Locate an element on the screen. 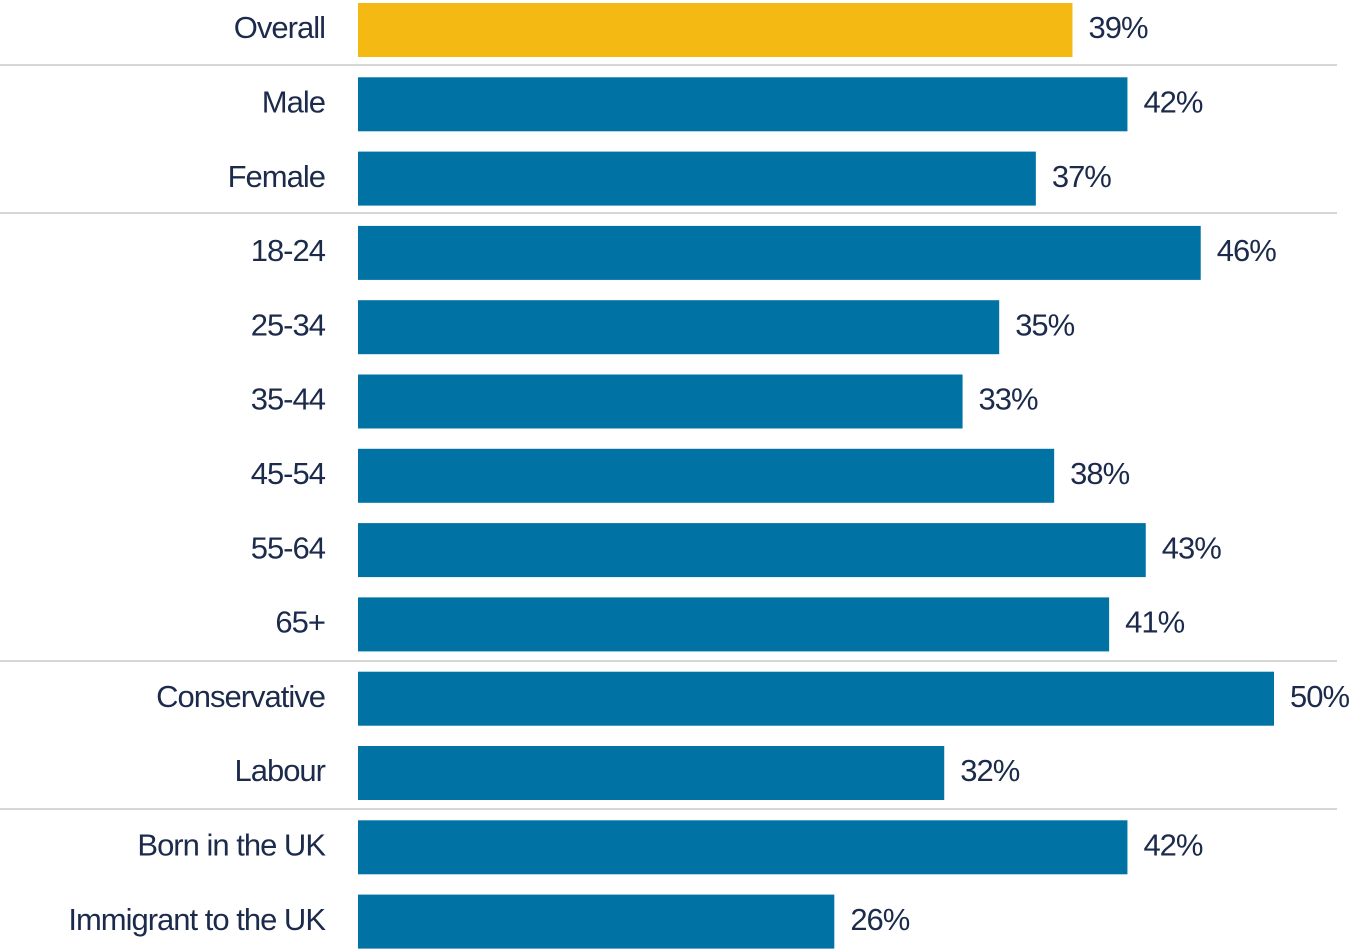  category-label: 55-64 is located at coordinates (288, 547).